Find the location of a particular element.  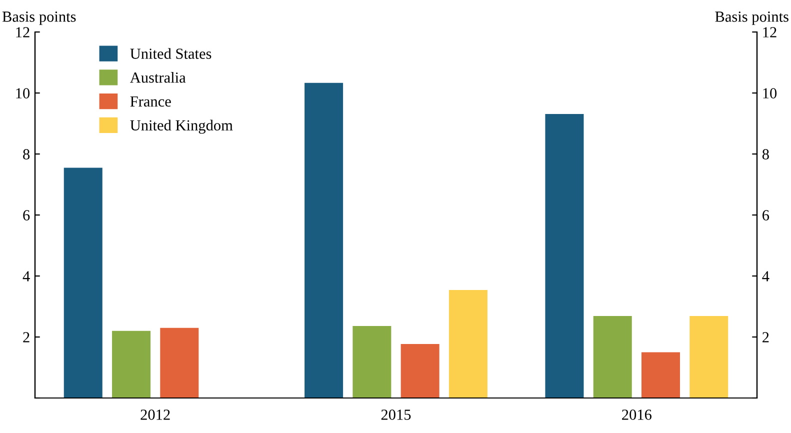

y-tick-label: 6 is located at coordinates (26, 215).